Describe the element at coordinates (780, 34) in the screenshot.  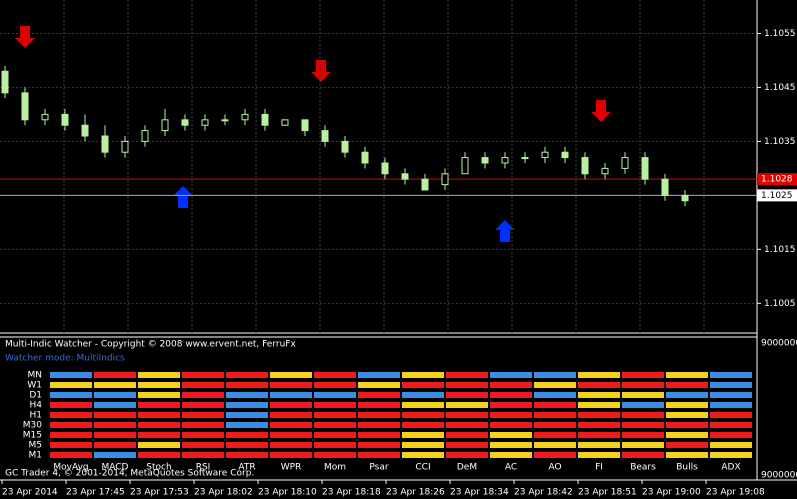
I see `y-tick-label: 1.1055` at that location.